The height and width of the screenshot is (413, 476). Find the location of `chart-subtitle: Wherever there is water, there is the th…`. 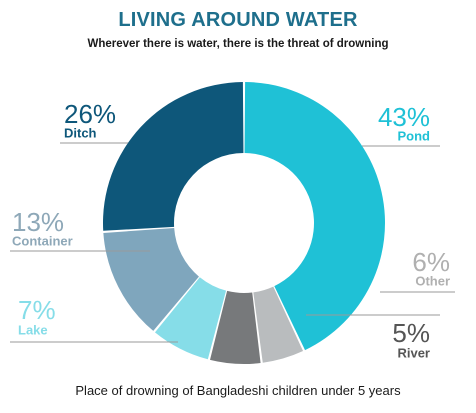

chart-subtitle: Wherever there is water, there is the th… is located at coordinates (238, 44).